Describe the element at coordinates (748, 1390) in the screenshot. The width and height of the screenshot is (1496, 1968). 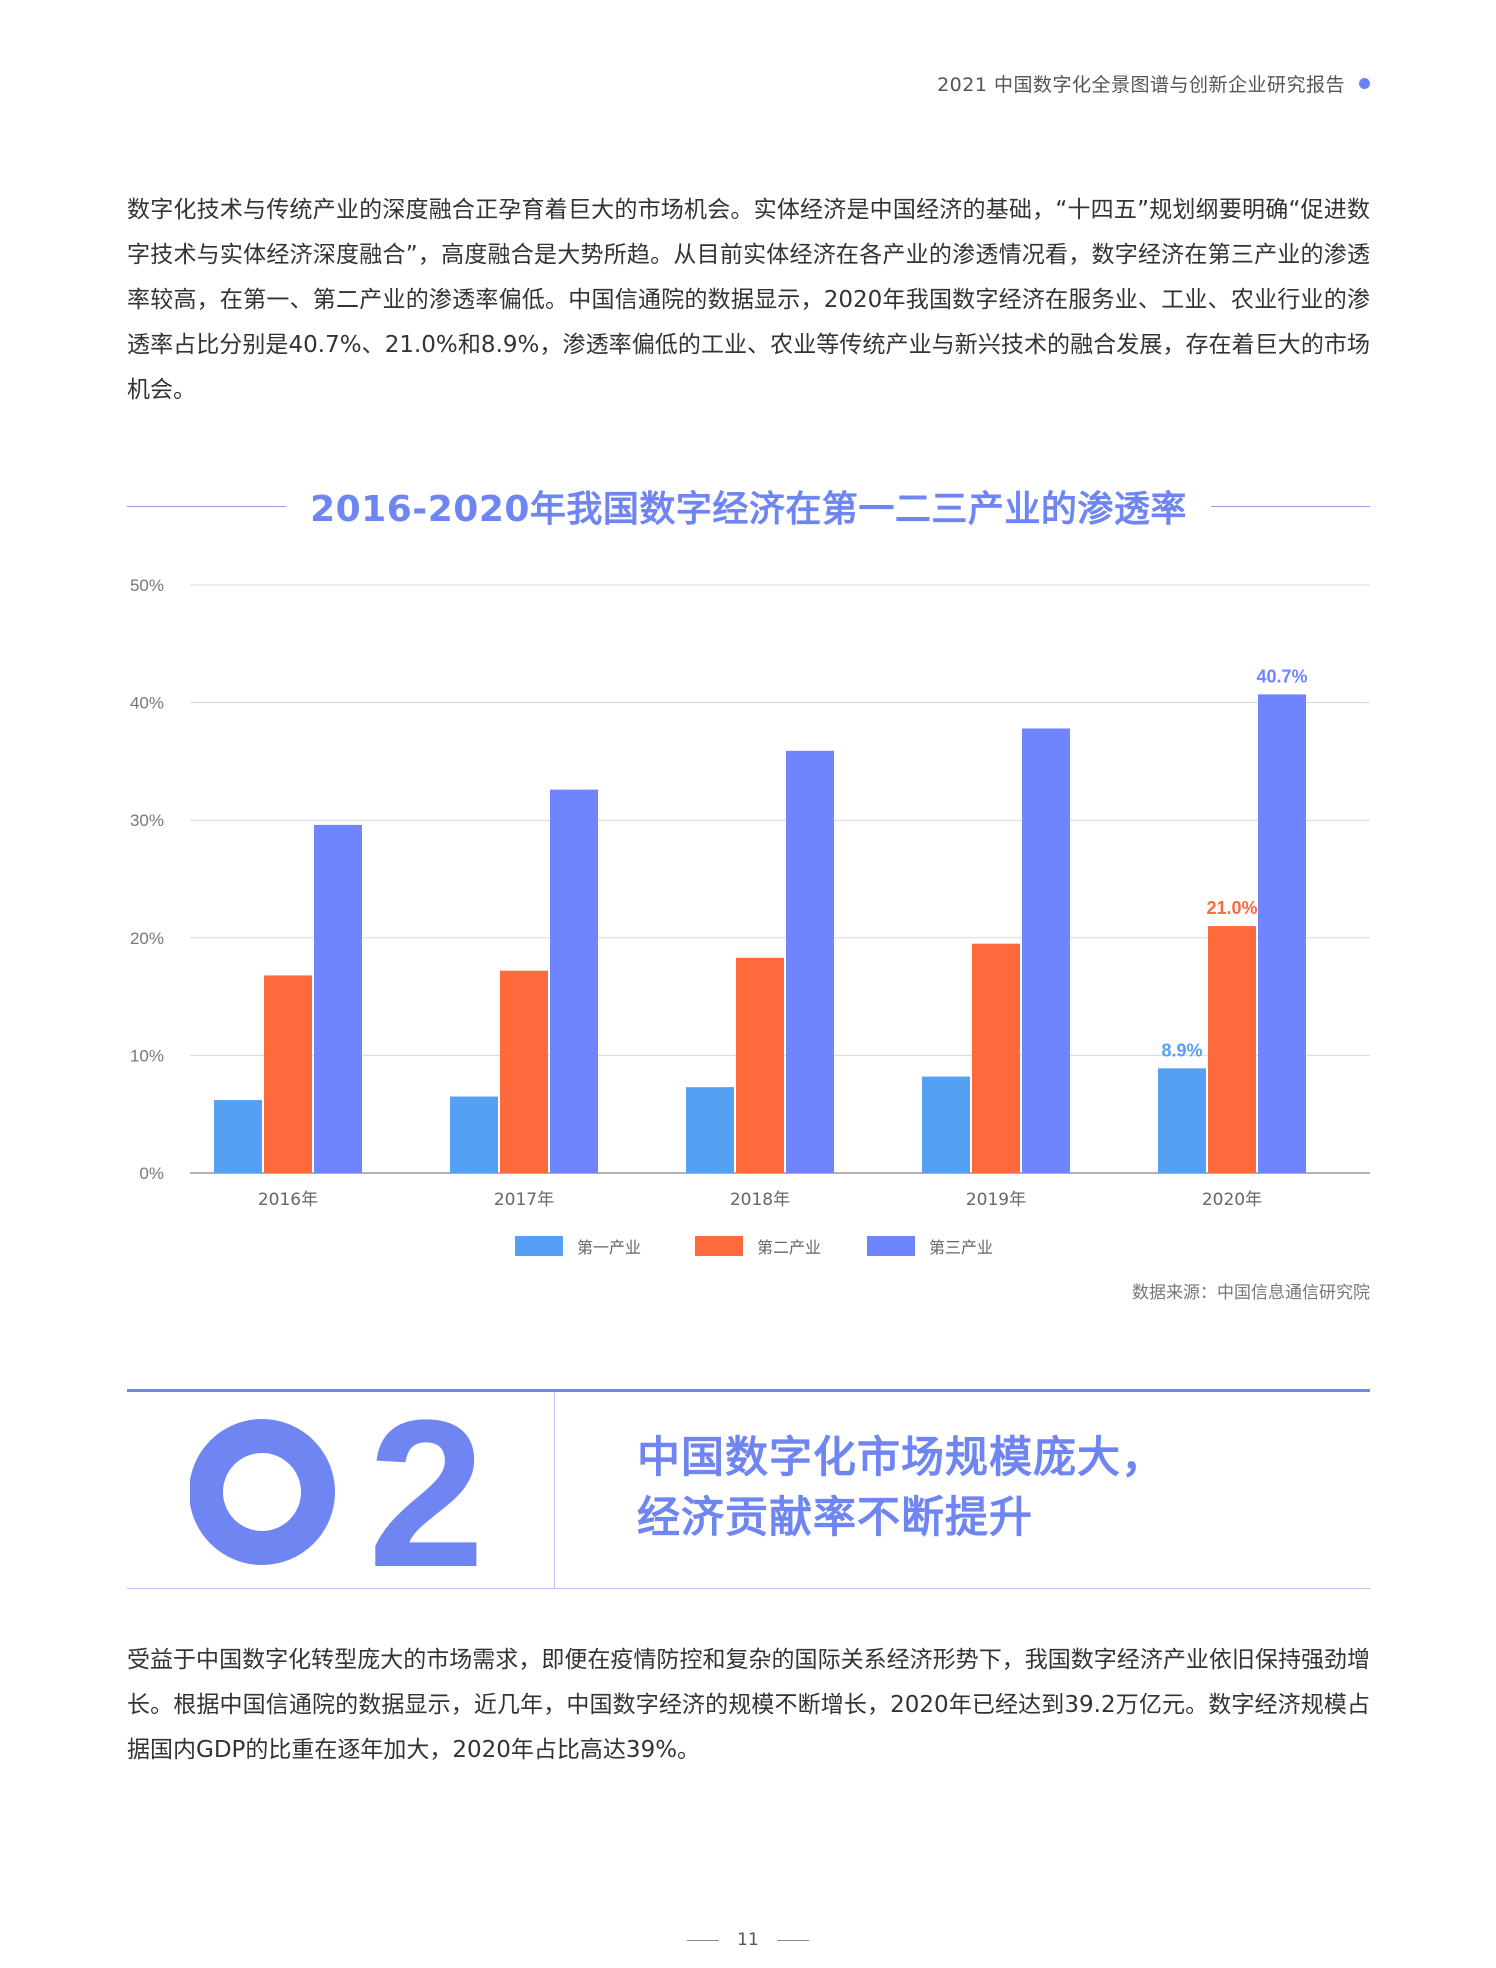
I see `section-top-rule` at that location.